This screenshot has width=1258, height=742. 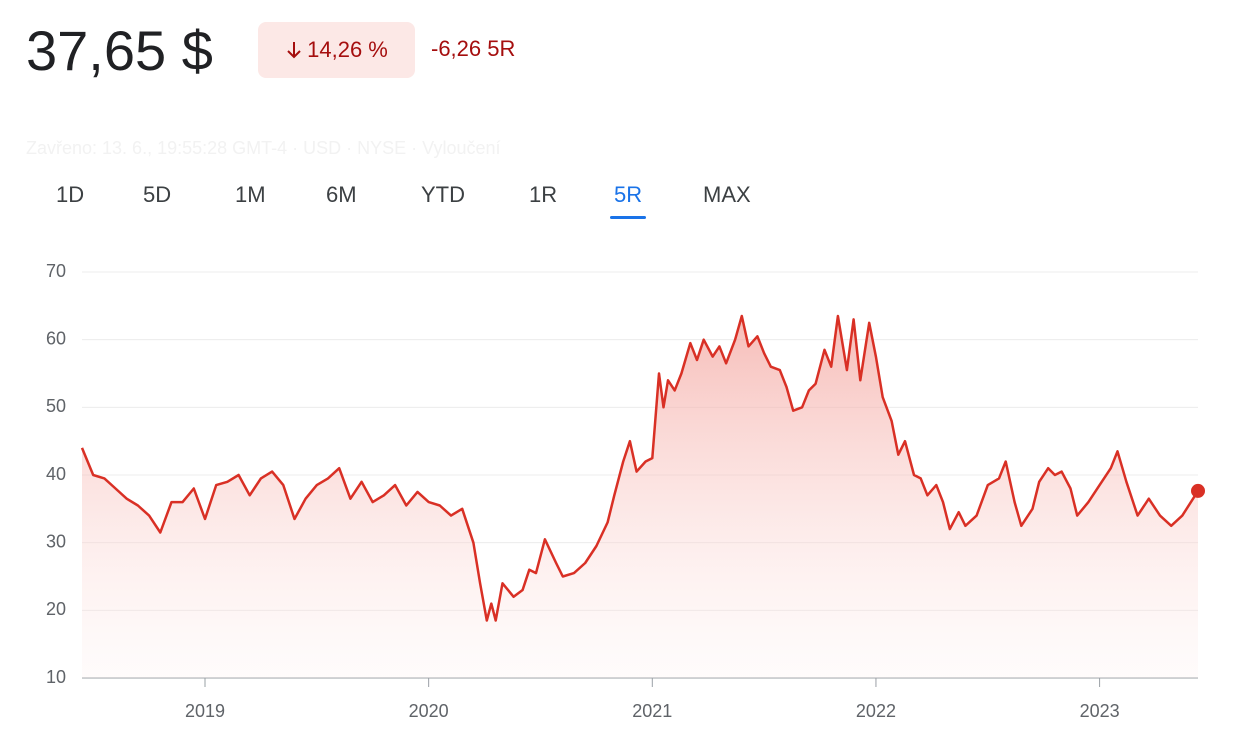 What do you see at coordinates (56, 609) in the screenshot?
I see `y-tick-label: 20` at bounding box center [56, 609].